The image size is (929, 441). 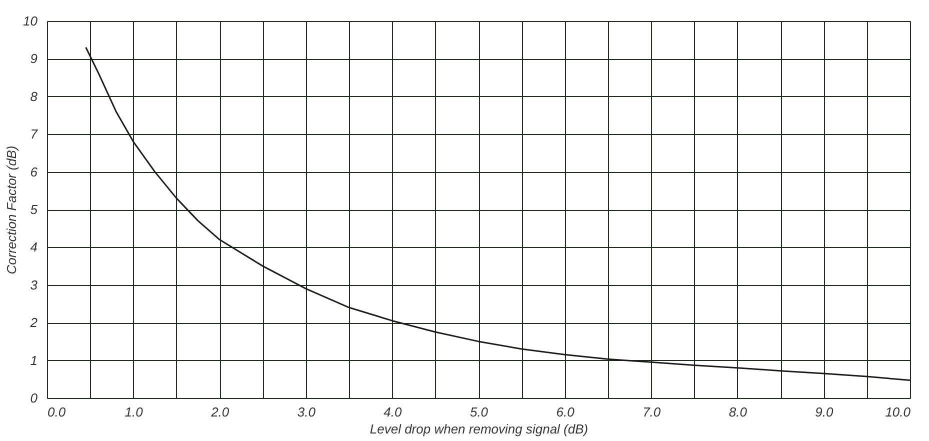 I want to click on y-tick-label: 7, so click(x=34, y=134).